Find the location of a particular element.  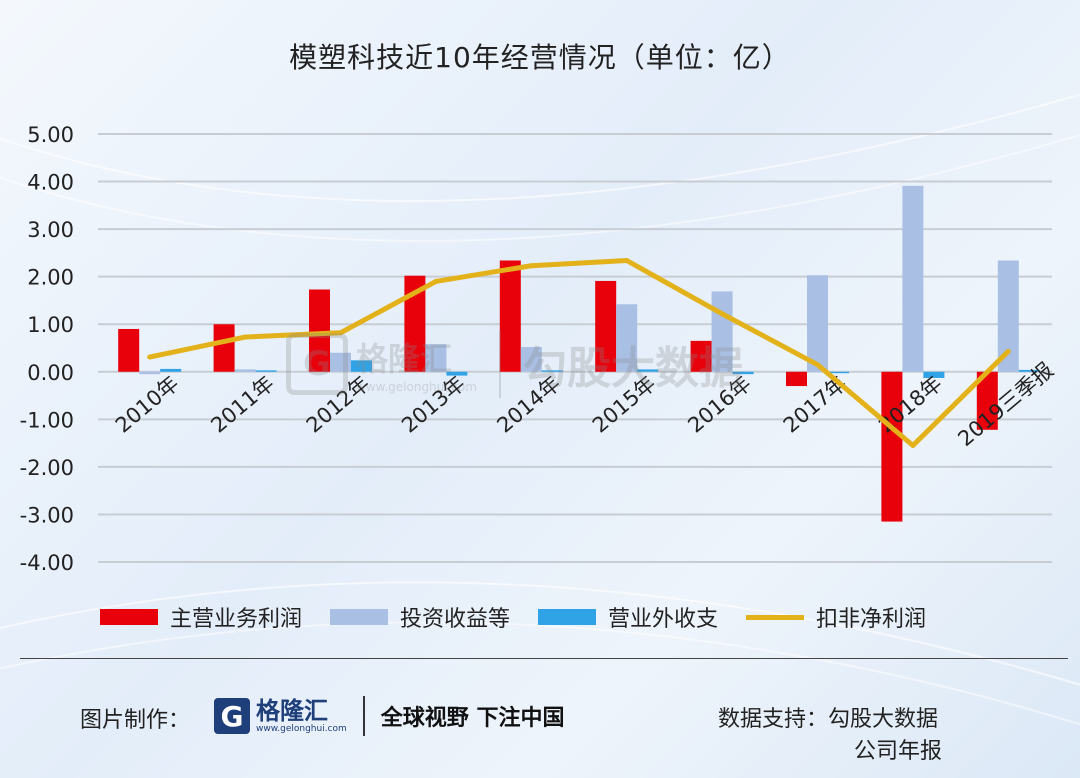

legend-label-non-operating: 营业外收支 is located at coordinates (663, 619).